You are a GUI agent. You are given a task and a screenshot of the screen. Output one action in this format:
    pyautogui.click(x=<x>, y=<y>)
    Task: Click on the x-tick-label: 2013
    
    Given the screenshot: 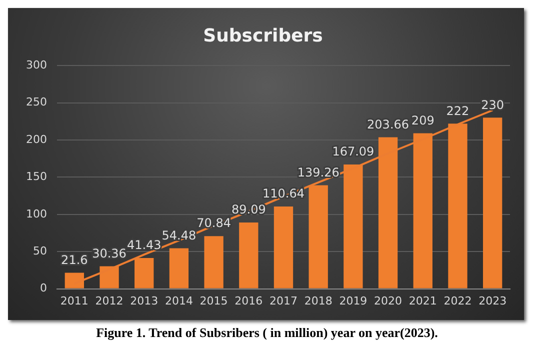 What is the action you would take?
    pyautogui.click(x=144, y=301)
    